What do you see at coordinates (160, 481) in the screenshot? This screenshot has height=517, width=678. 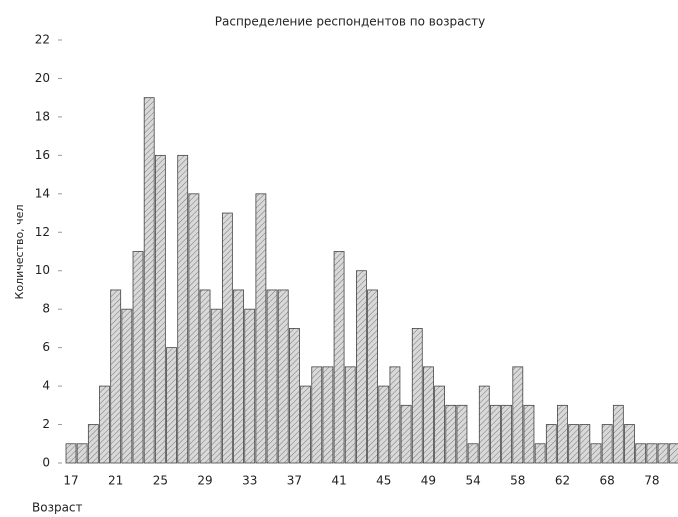 I see `x-tick-label: 25` at bounding box center [160, 481].